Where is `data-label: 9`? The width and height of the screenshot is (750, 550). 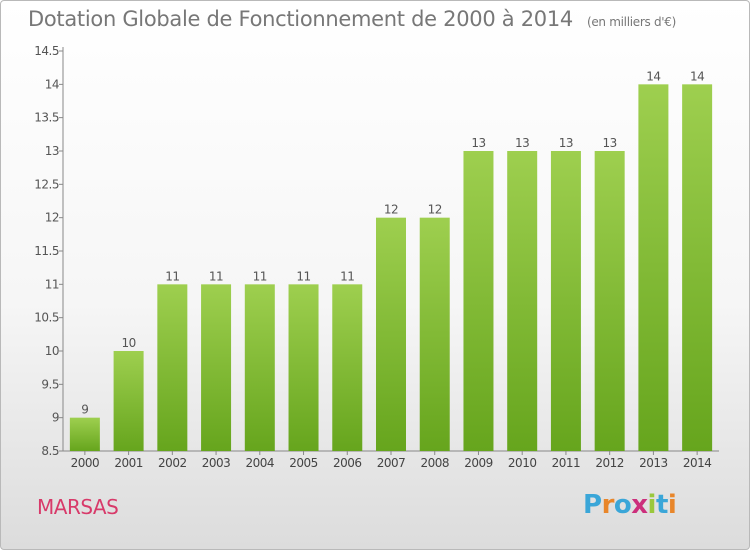
data-label: 9 is located at coordinates (84, 410).